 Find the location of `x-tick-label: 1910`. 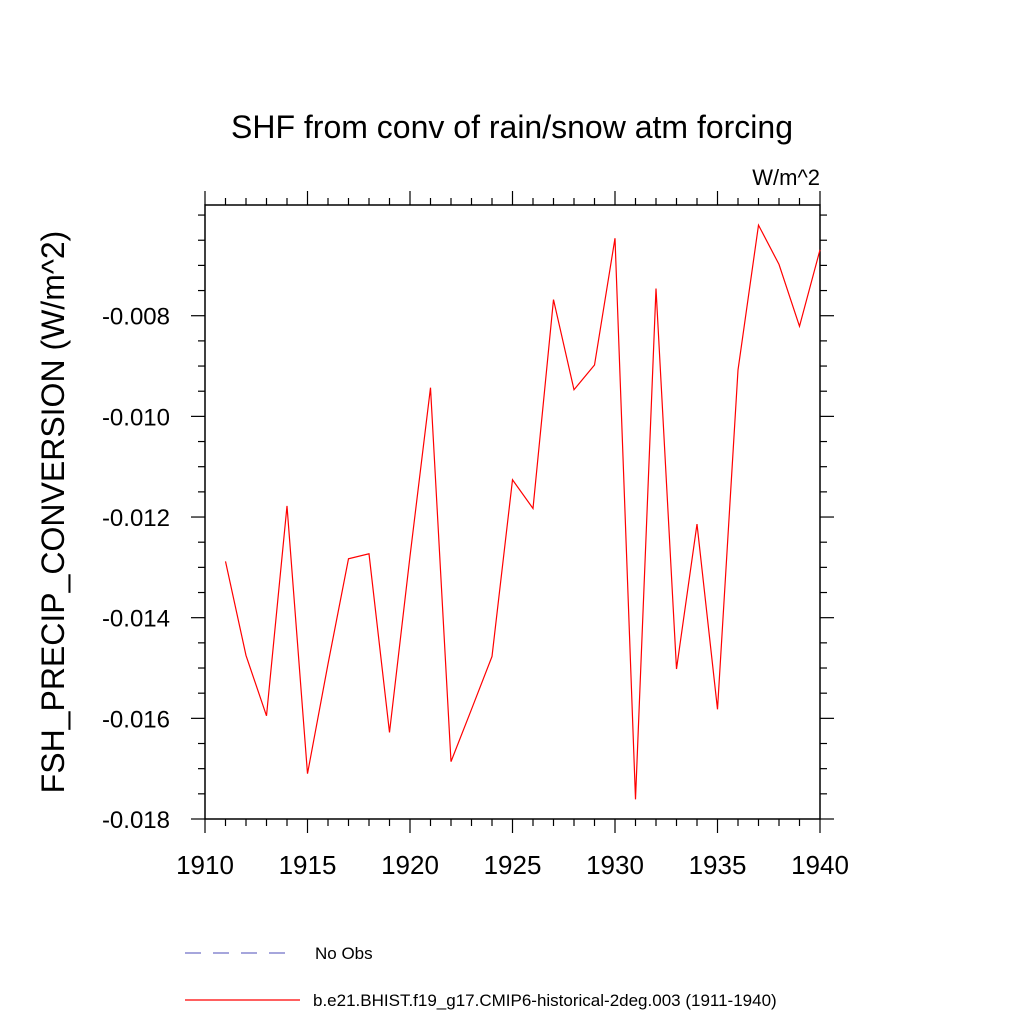

x-tick-label: 1910 is located at coordinates (205, 865).